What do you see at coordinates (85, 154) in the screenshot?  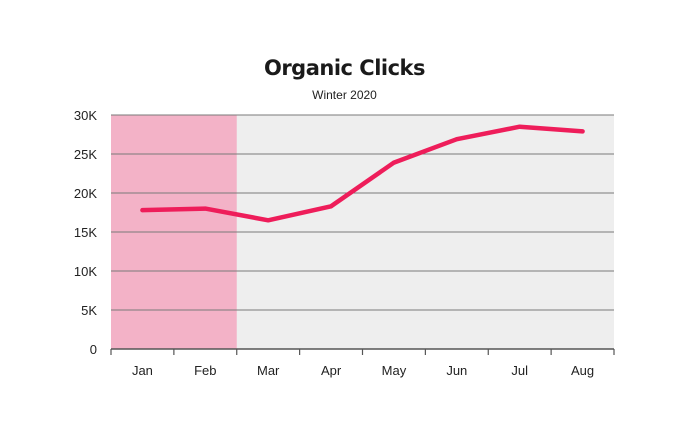 I see `y-tick-label: 25K` at bounding box center [85, 154].